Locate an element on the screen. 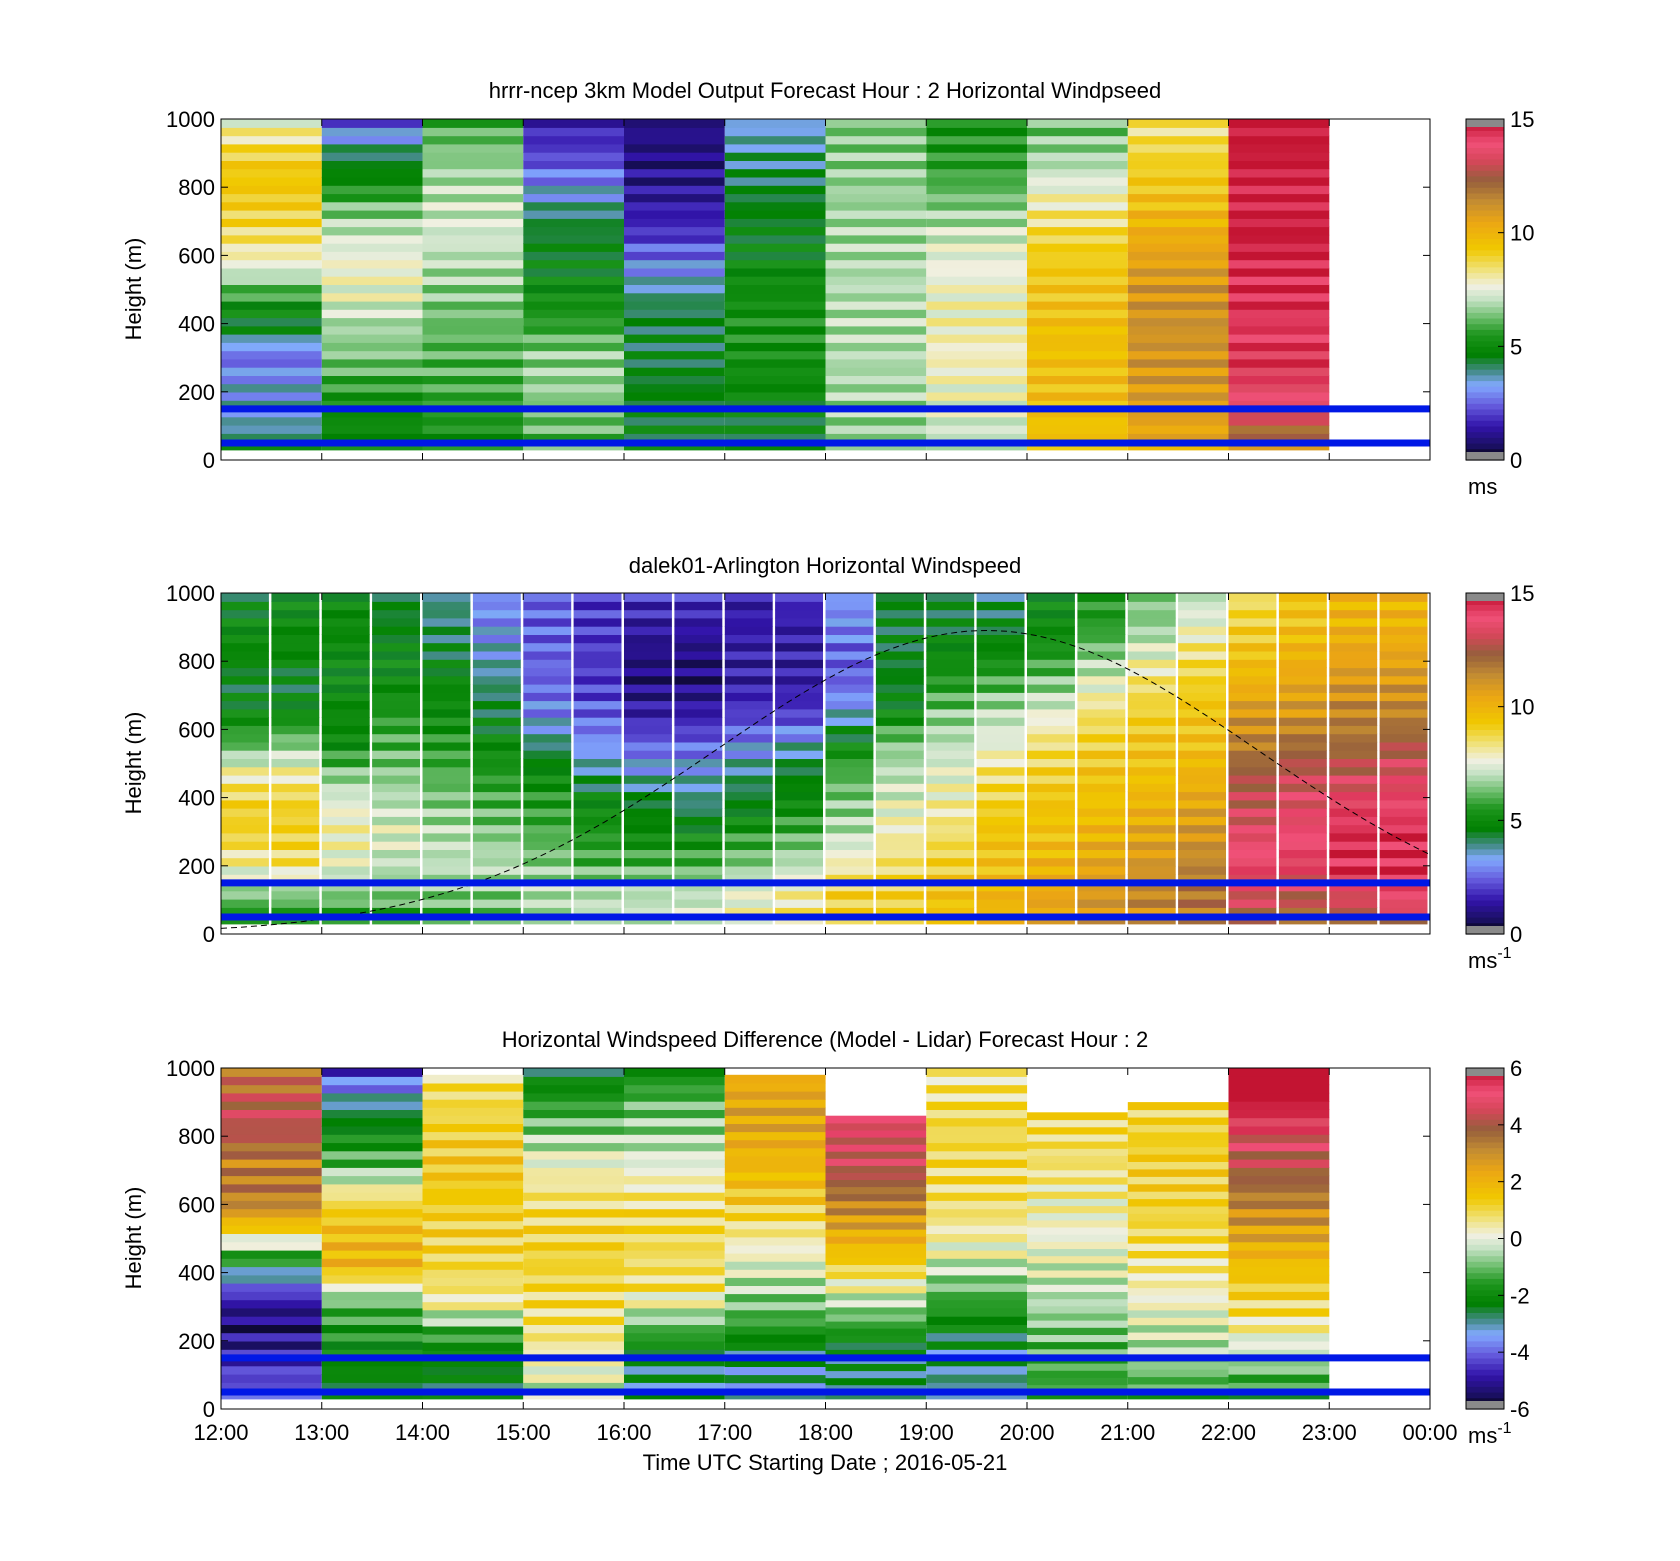 The height and width of the screenshot is (1561, 1680). y-tick-label: 200 is located at coordinates (196, 866).